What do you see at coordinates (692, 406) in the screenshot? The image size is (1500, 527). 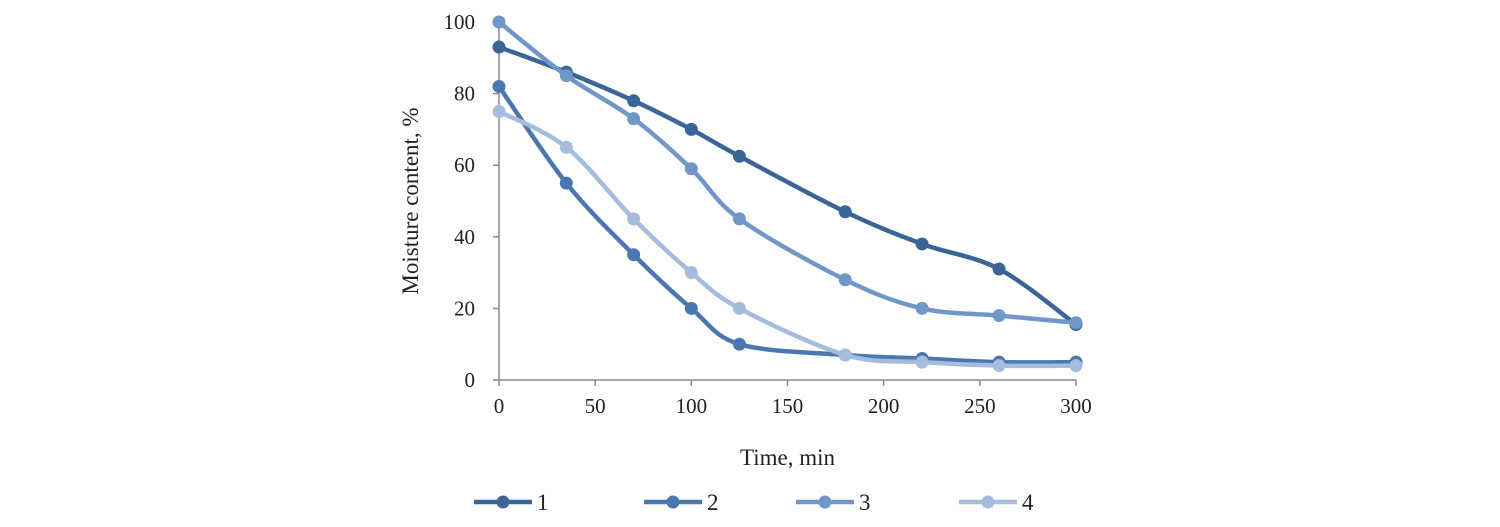 I see `x-tick-label: 100` at bounding box center [692, 406].